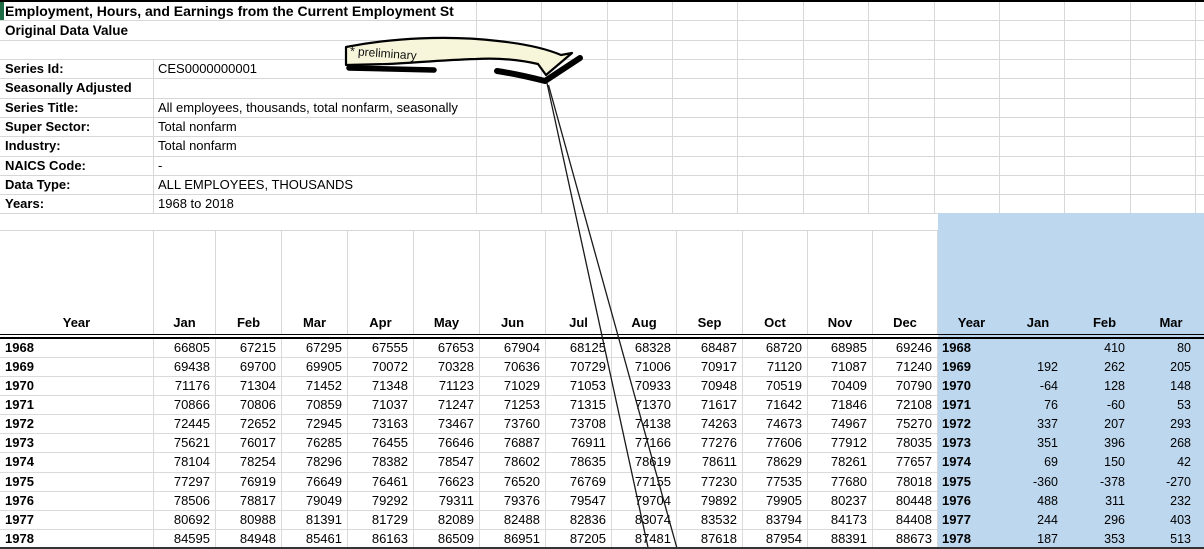 Image resolution: width=1204 pixels, height=549 pixels. What do you see at coordinates (185, 367) in the screenshot?
I see `value-cell: 69438` at bounding box center [185, 367].